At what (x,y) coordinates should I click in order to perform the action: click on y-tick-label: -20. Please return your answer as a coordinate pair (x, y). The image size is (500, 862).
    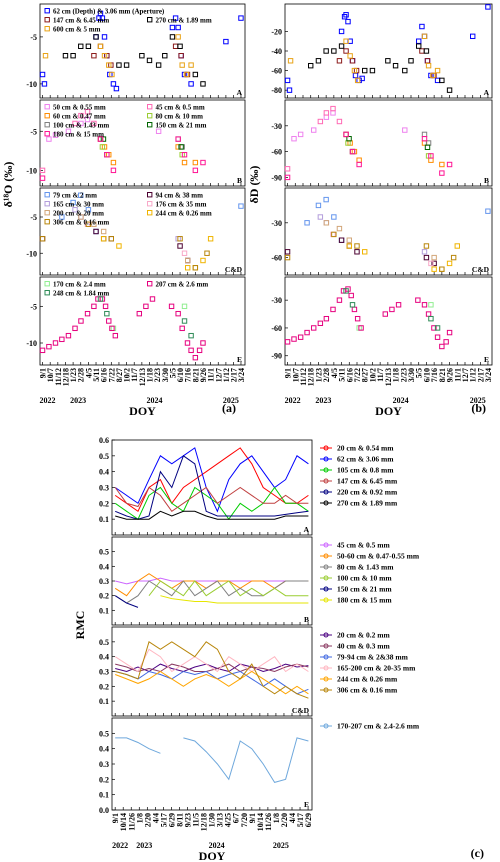
    Looking at the image, I should click on (276, 31).